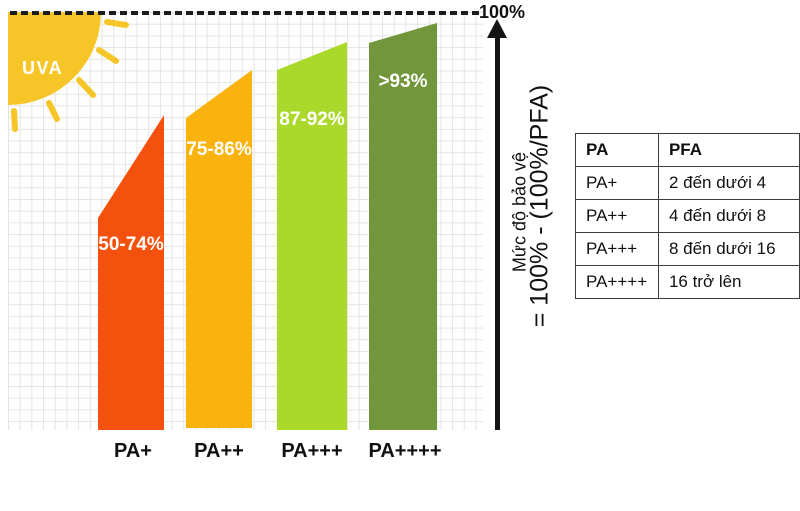 Image resolution: width=800 pixels, height=511 pixels. Describe the element at coordinates (312, 236) in the screenshot. I see `bar-pa-plus-plus-plus: 87-92%` at that location.